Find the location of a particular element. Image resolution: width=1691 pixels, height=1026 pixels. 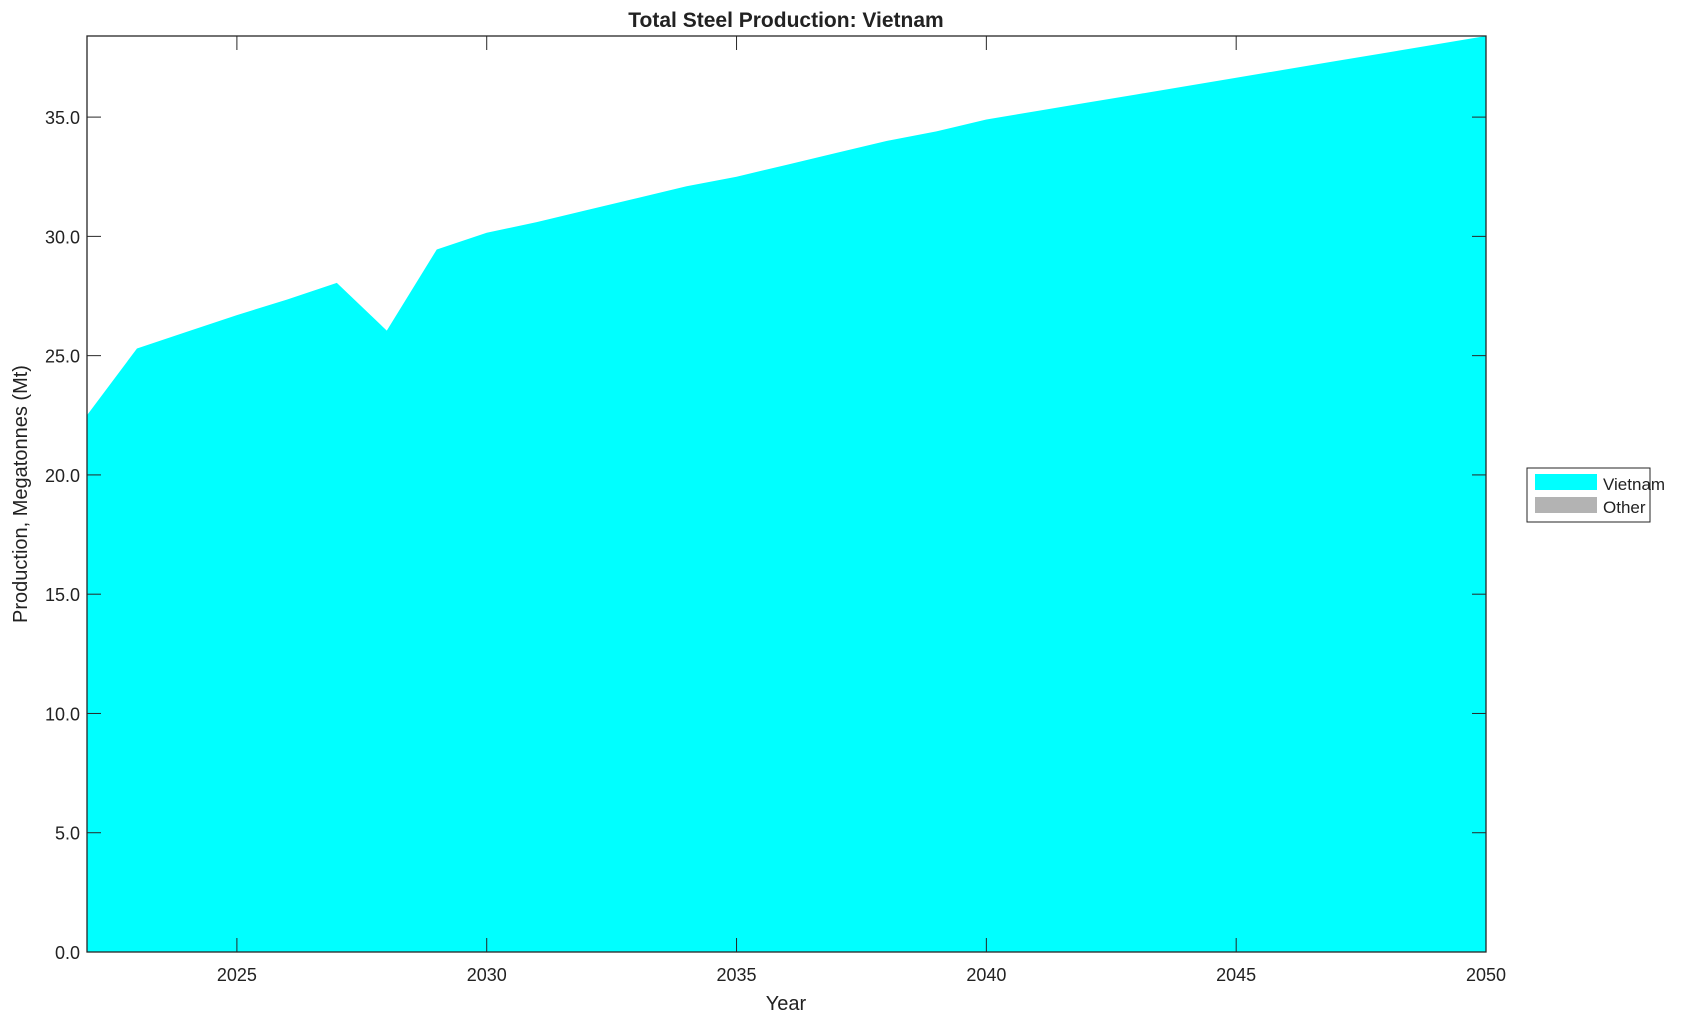

legend: Vietnam Other is located at coordinates (1595, 495).